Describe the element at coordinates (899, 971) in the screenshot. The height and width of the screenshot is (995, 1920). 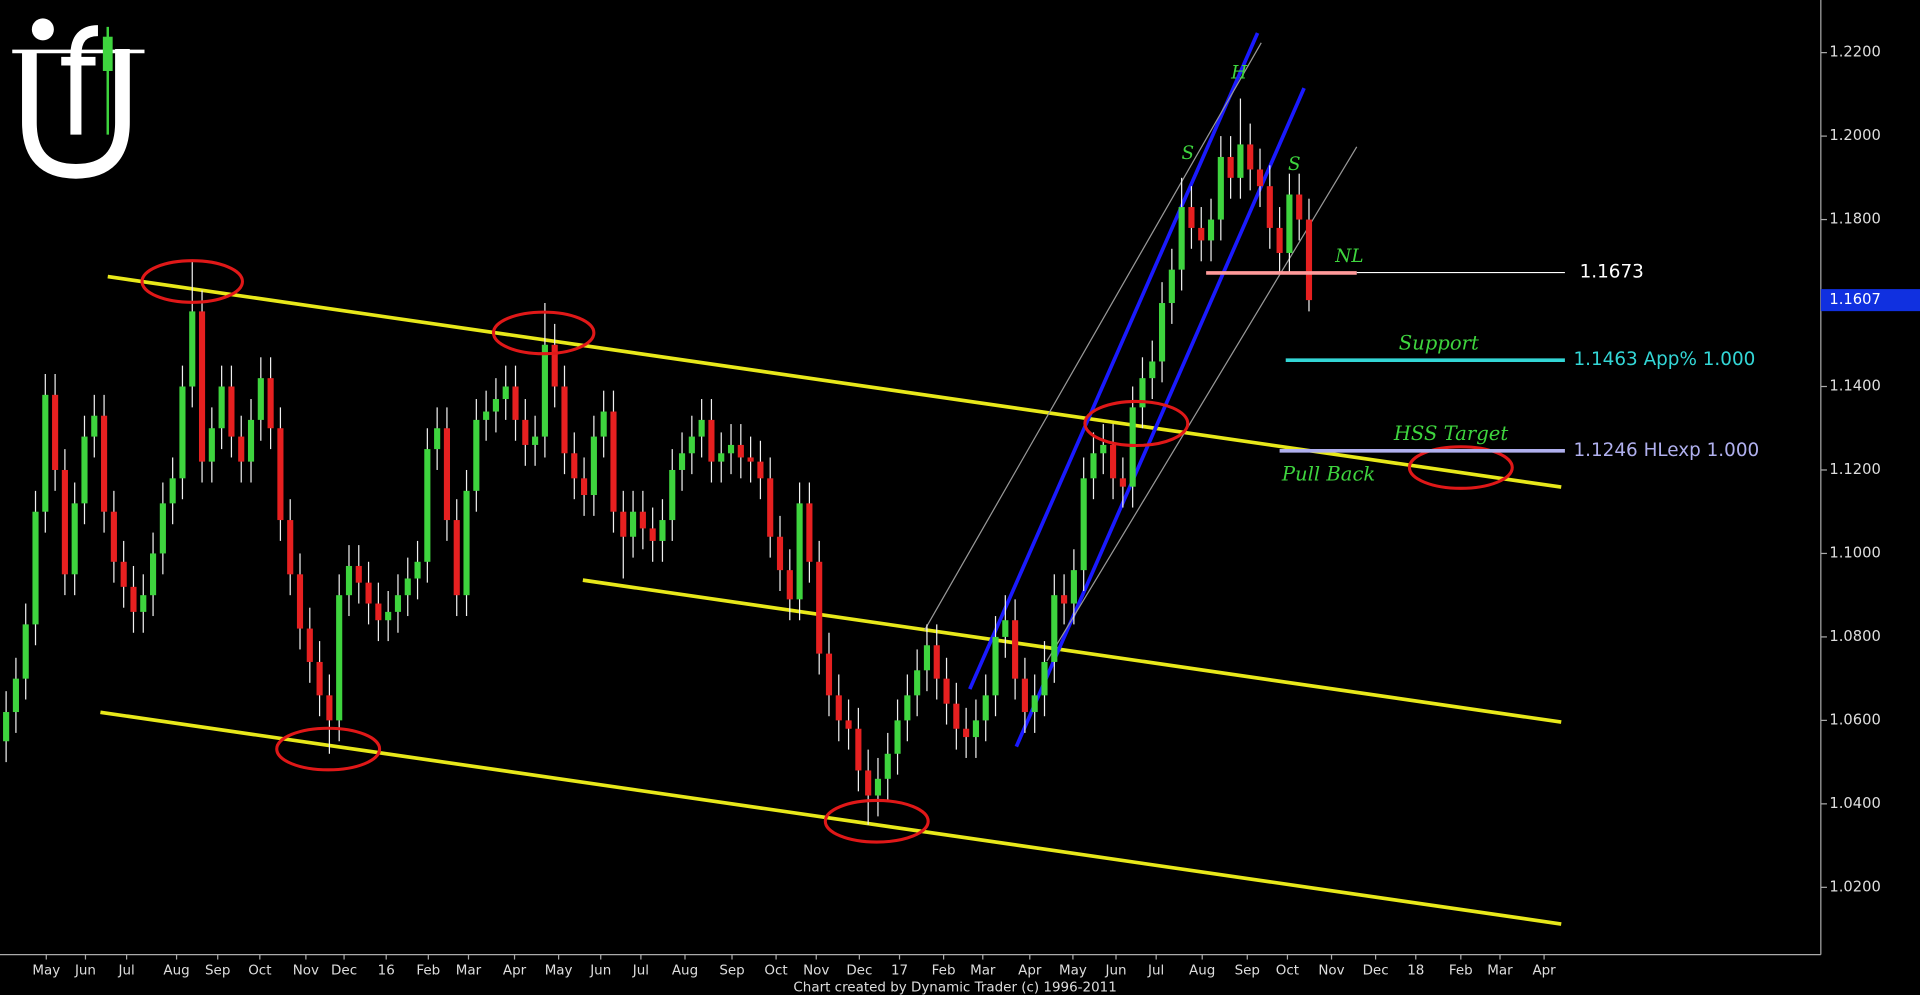
I see `x-tick-label: 17` at that location.